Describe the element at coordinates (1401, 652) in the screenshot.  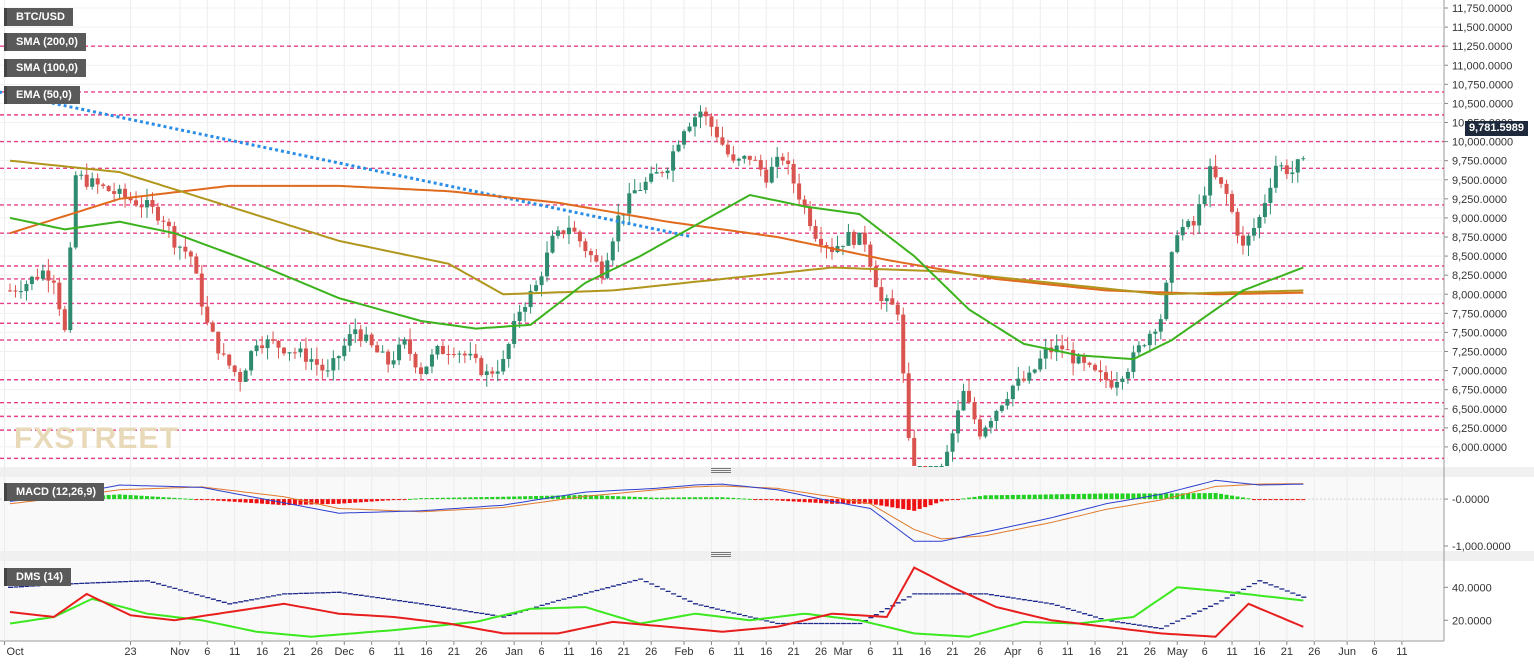
I see `xtick-label: 11` at that location.